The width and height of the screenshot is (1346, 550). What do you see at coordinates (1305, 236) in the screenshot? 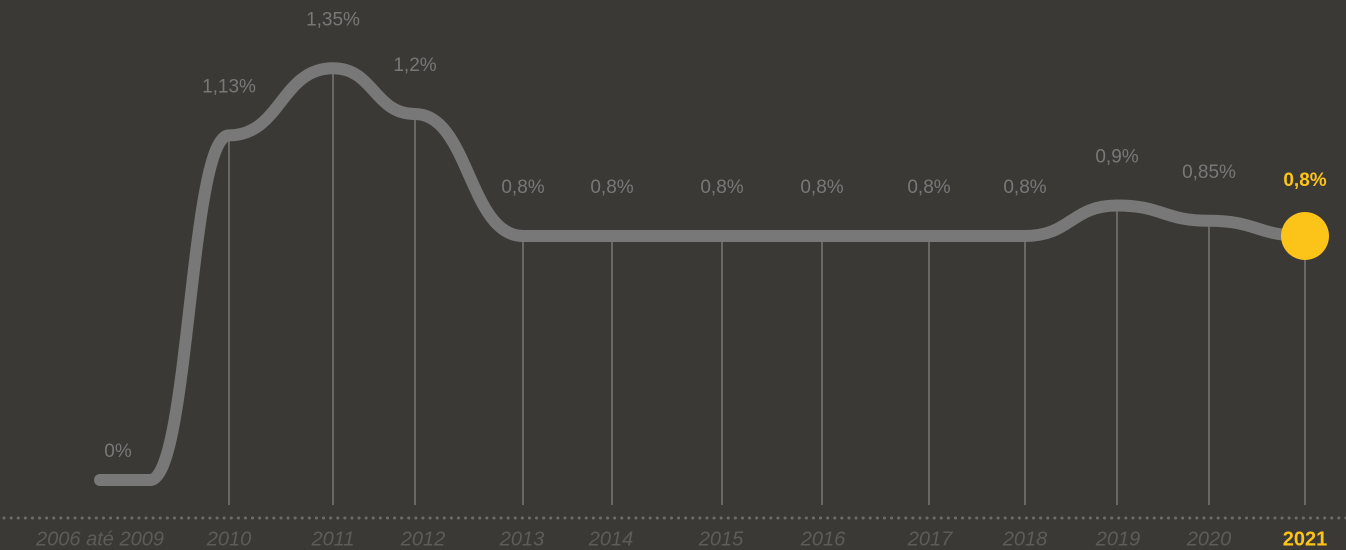
I see `highlight-point` at bounding box center [1305, 236].